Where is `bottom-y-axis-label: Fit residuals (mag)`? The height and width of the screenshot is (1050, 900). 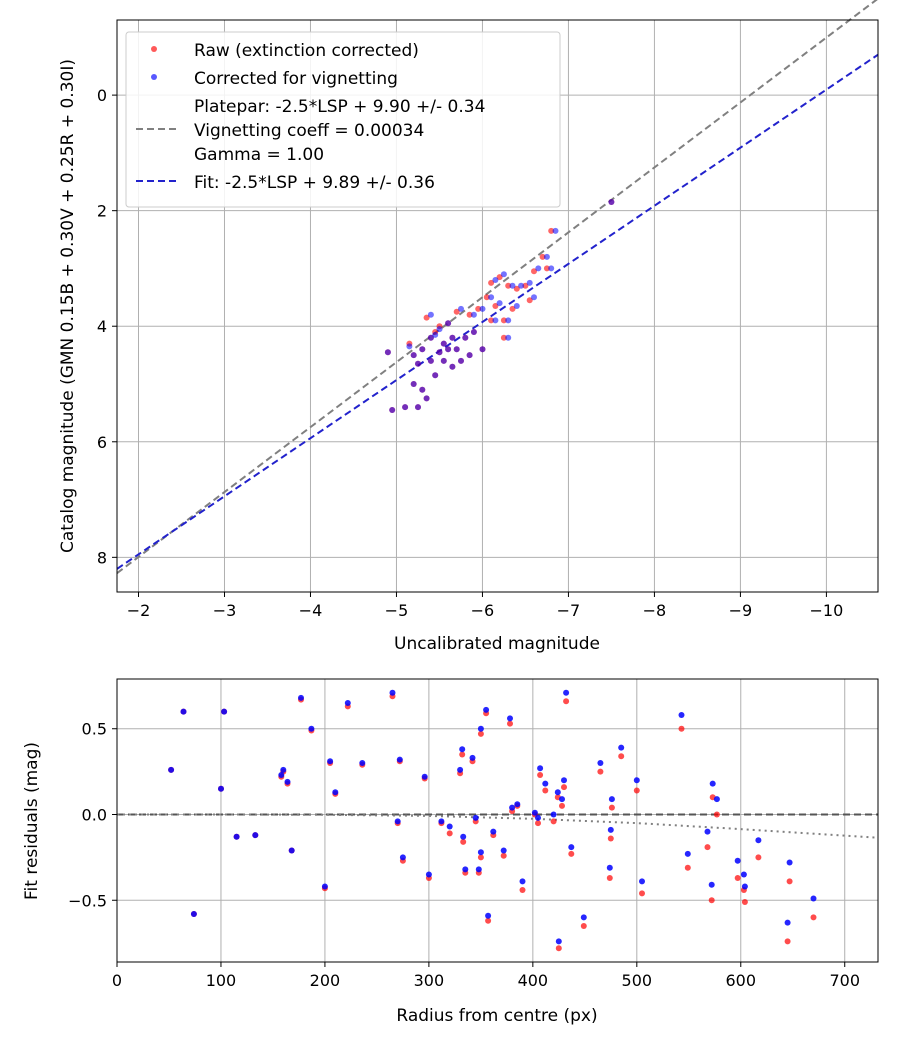 bottom-y-axis-label: Fit residuals (mag) is located at coordinates (32, 821).